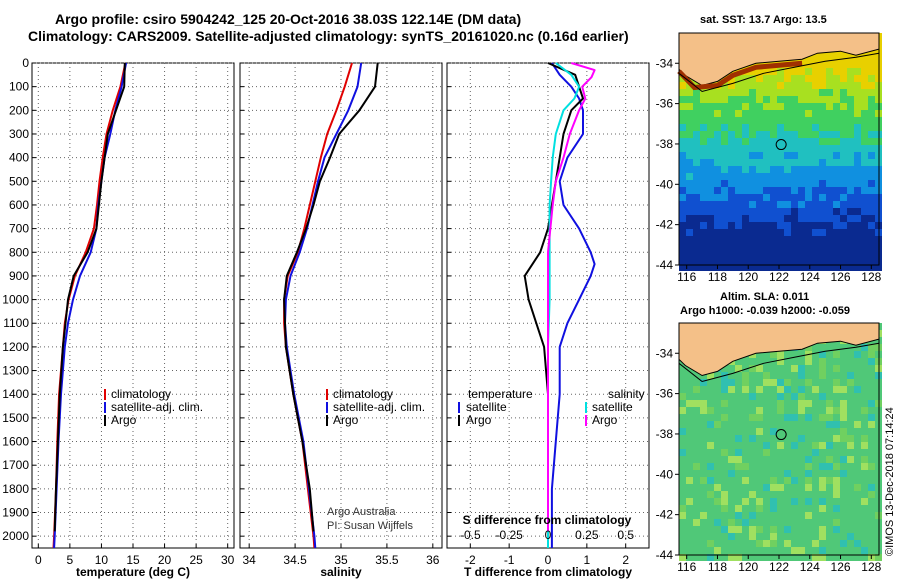 The height and width of the screenshot is (580, 900). What do you see at coordinates (295, 560) in the screenshot?
I see `x-tick-label: 34.5` at bounding box center [295, 560].